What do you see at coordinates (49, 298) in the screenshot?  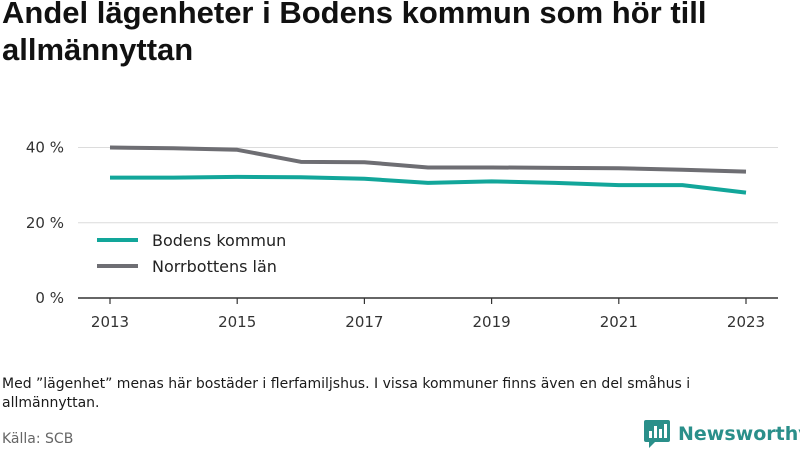 I see `y-tick-label: 0 %` at bounding box center [49, 298].